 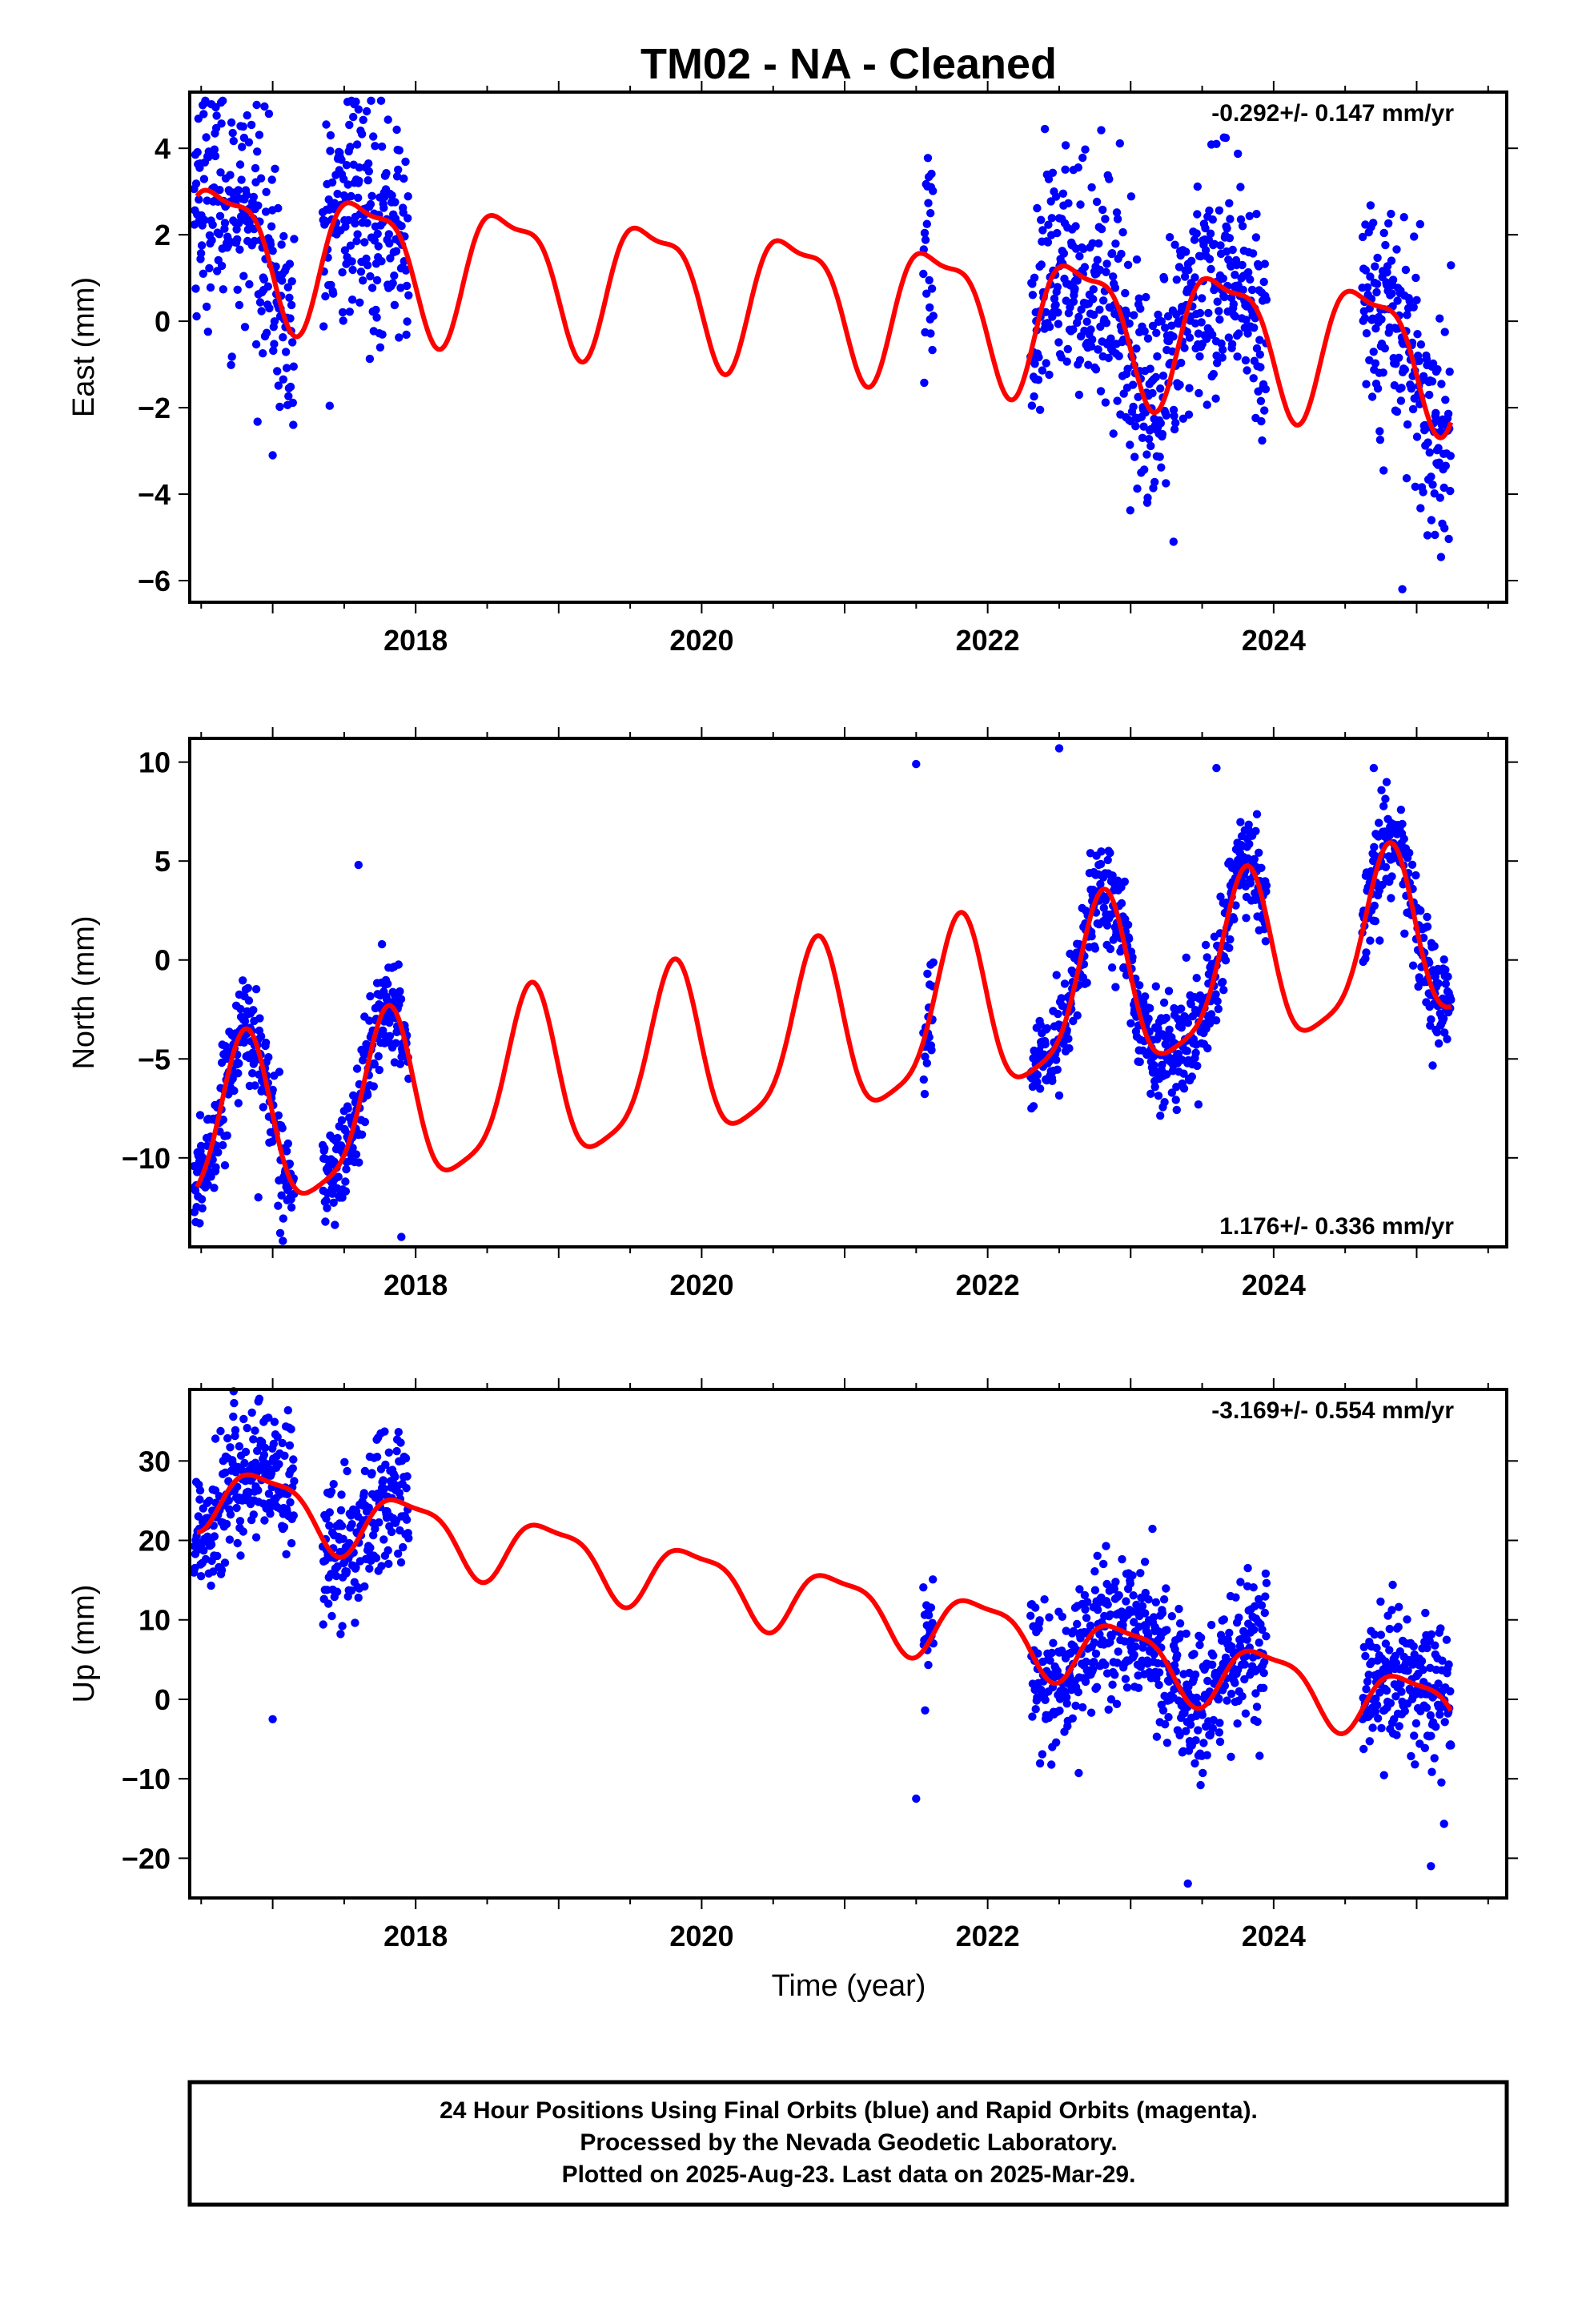 I want to click on up-y-tick-label: 10, so click(x=155, y=1620).